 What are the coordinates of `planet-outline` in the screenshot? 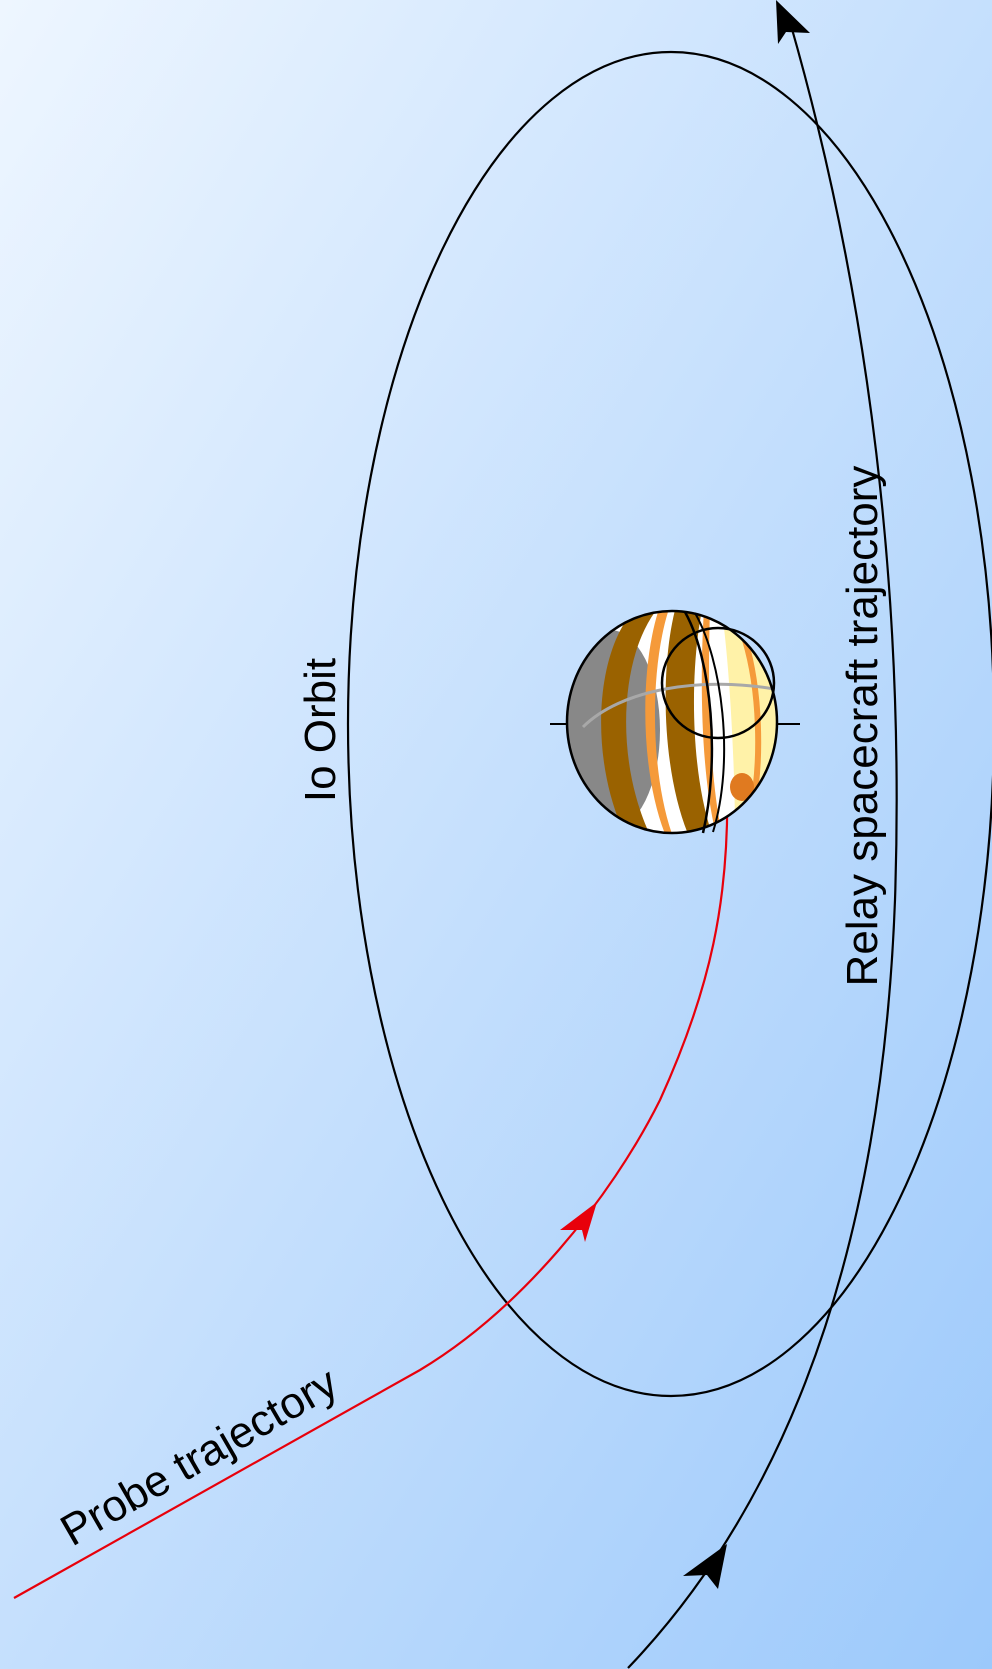 It's located at (672, 722).